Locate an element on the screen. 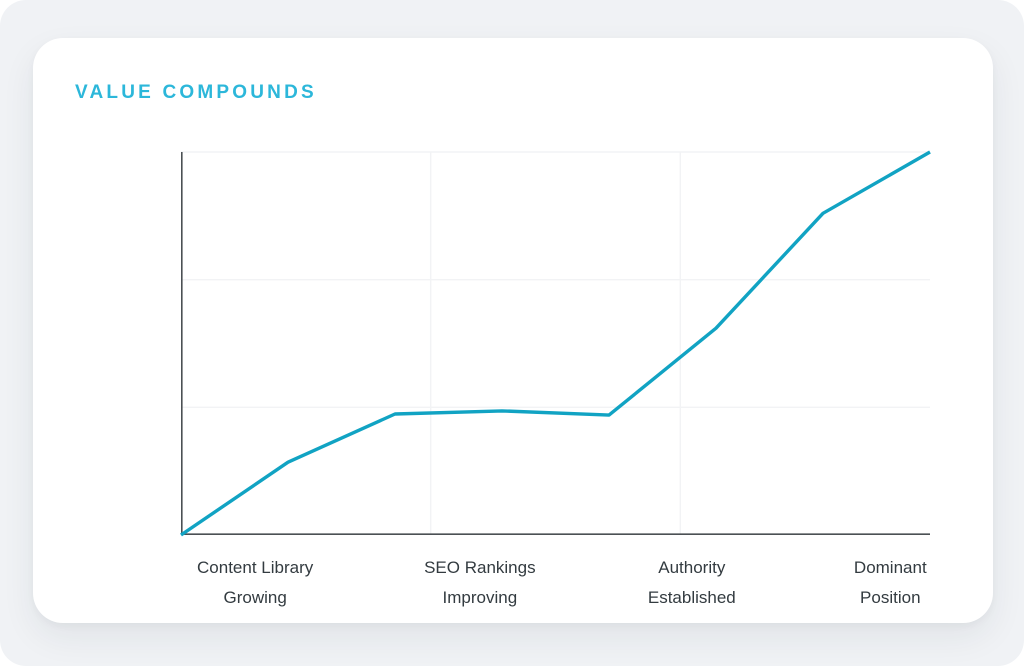 The height and width of the screenshot is (666, 1024). x-axis-label: Authority Established is located at coordinates (692, 583).